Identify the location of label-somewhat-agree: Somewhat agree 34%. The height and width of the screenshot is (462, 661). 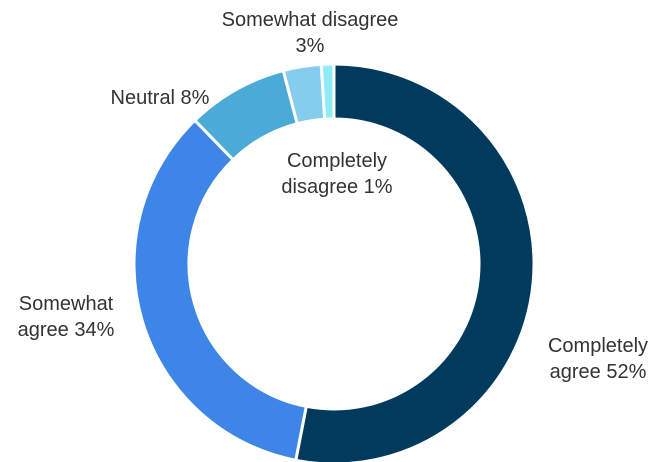
(66, 317).